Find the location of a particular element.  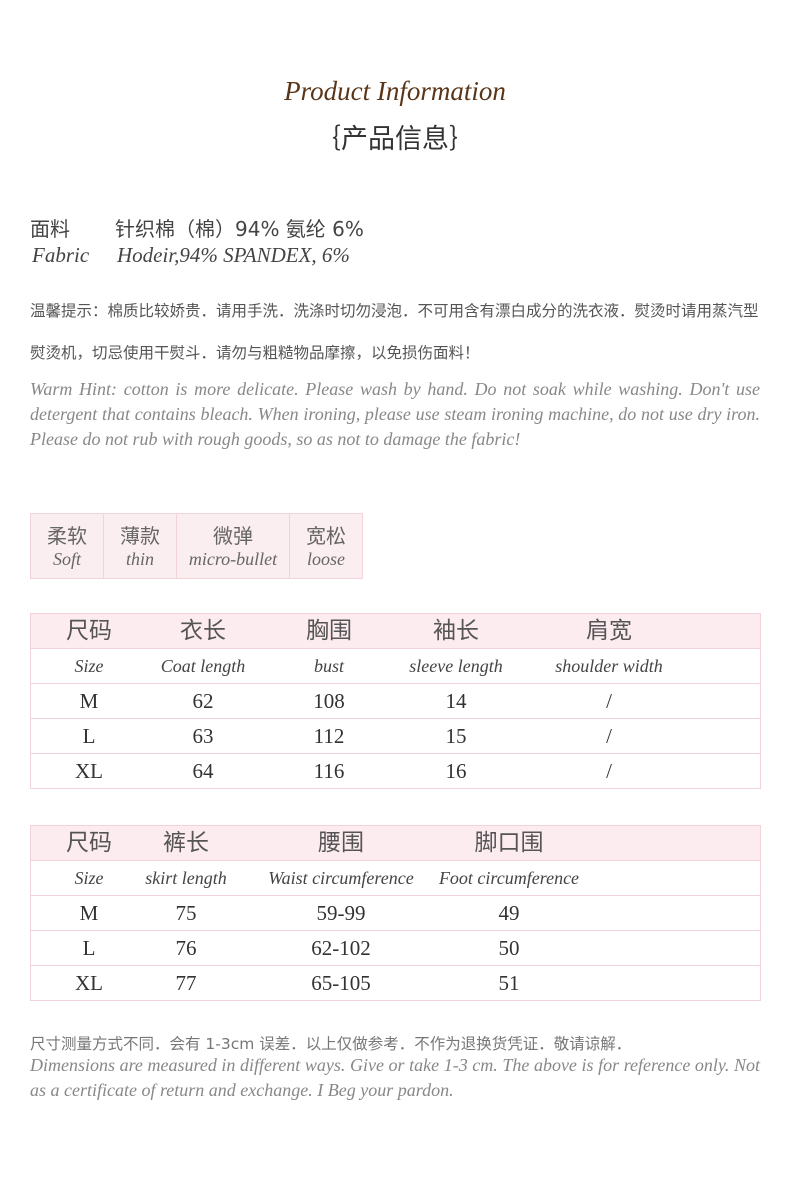

header-en: shoulder width is located at coordinates (609, 666).